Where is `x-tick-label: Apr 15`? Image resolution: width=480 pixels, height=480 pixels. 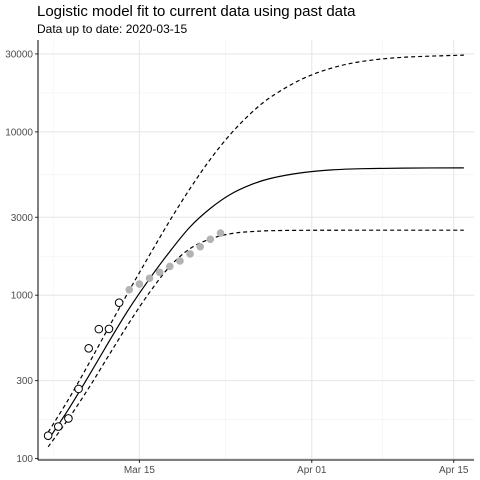
x-tick-label: Apr 15 is located at coordinates (454, 470).